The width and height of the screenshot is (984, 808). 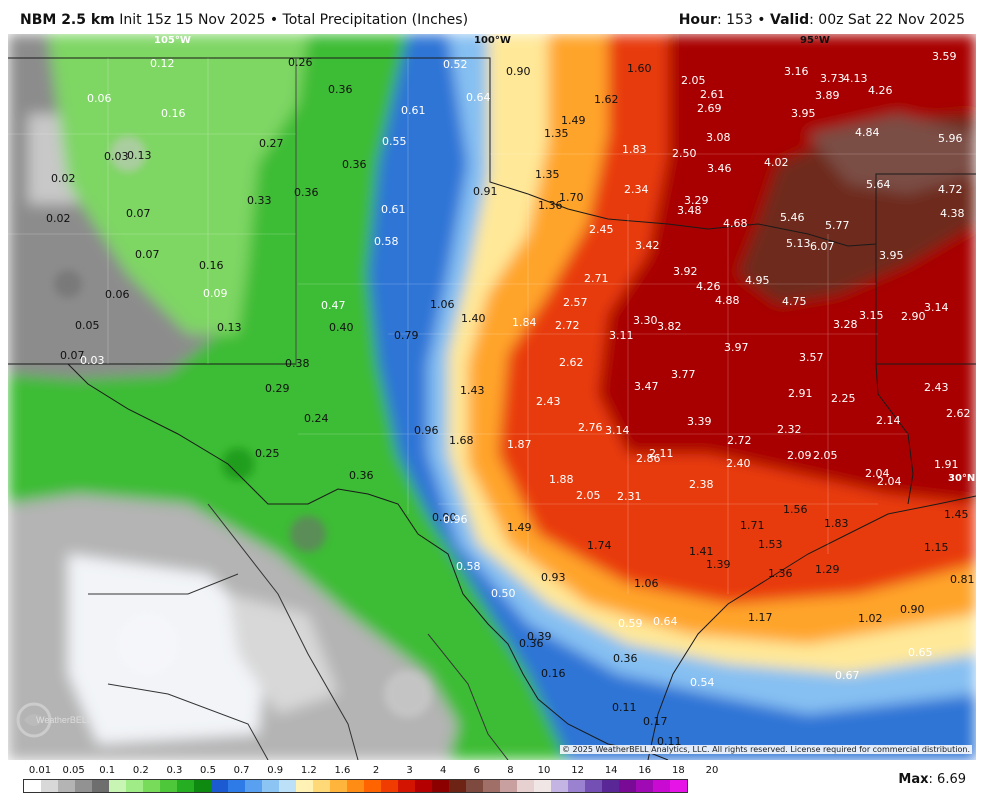 I want to click on precip-value-label: 0.81, so click(x=962, y=579).